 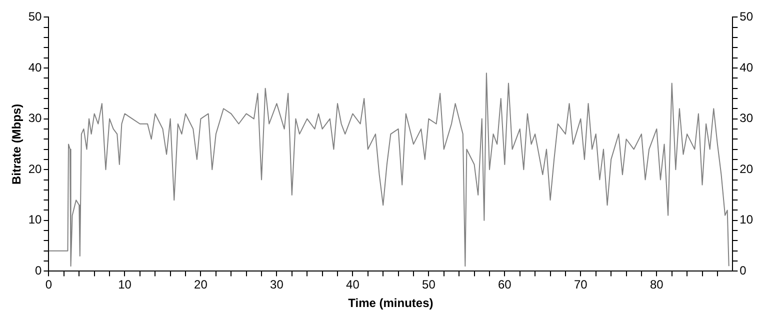 I want to click on y-tick-label: 30, so click(x=35, y=118).